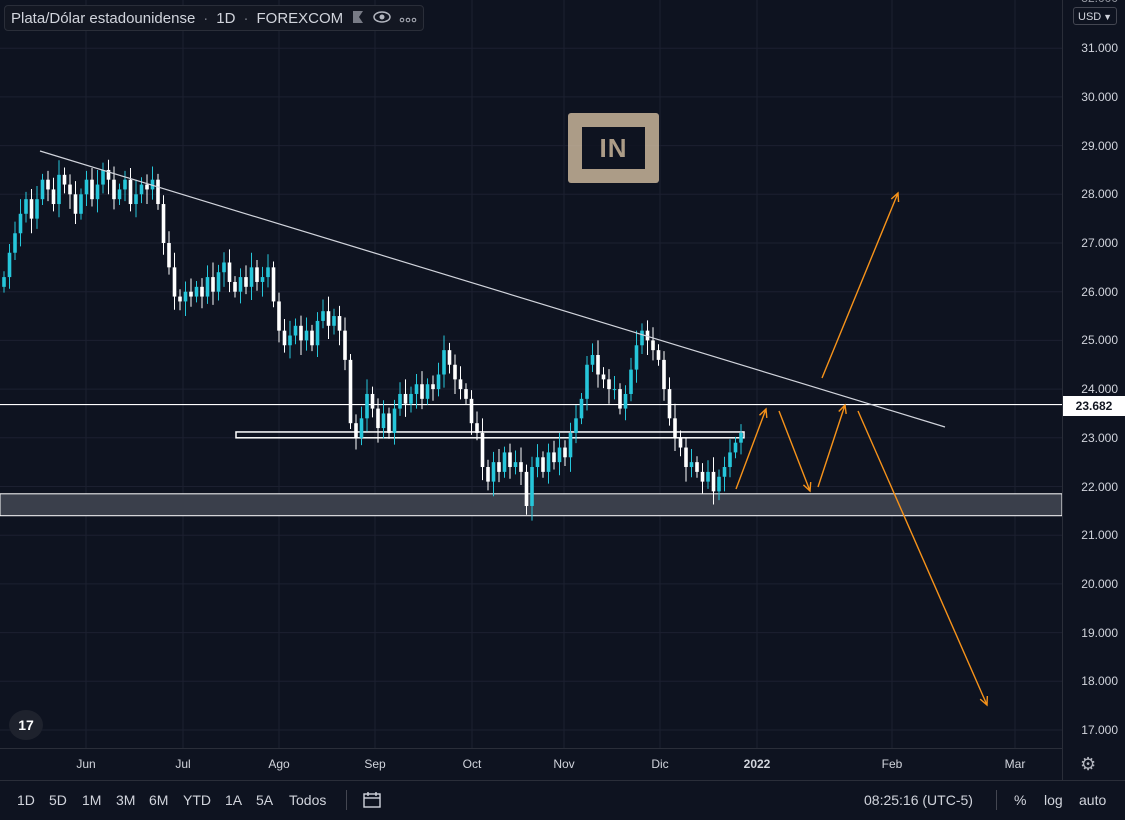 The height and width of the screenshot is (820, 1125). I want to click on flag-icon, so click(358, 18).